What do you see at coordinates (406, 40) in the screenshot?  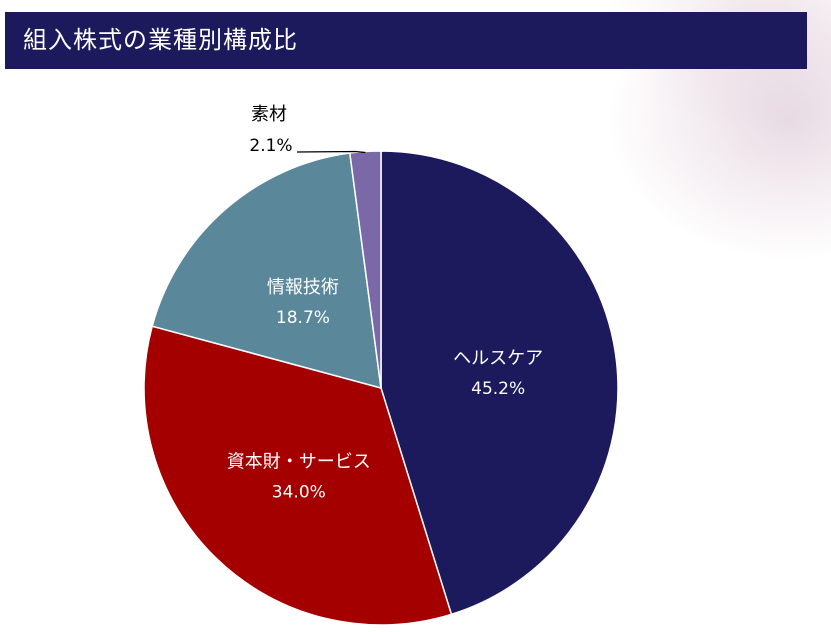 I see `header-bar: 組入株式の業種別構成比` at bounding box center [406, 40].